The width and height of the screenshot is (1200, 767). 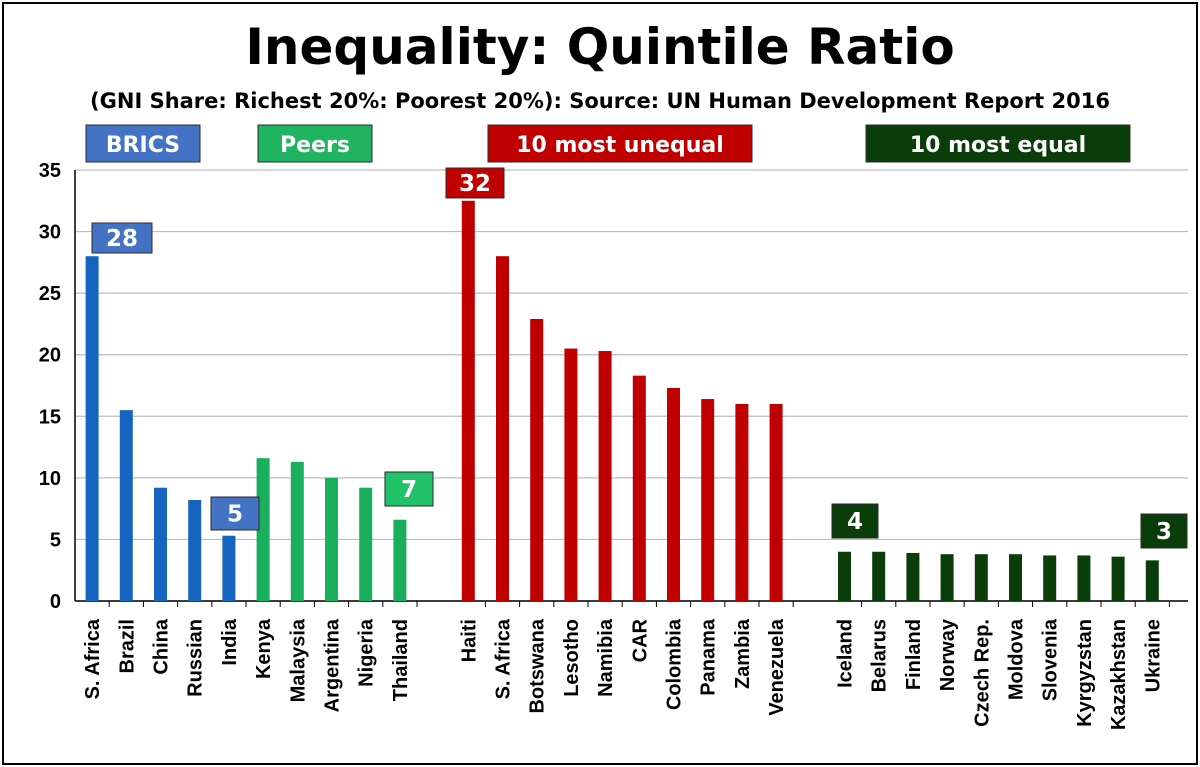 I want to click on x-tick-label: Haiti, so click(x=469, y=640).